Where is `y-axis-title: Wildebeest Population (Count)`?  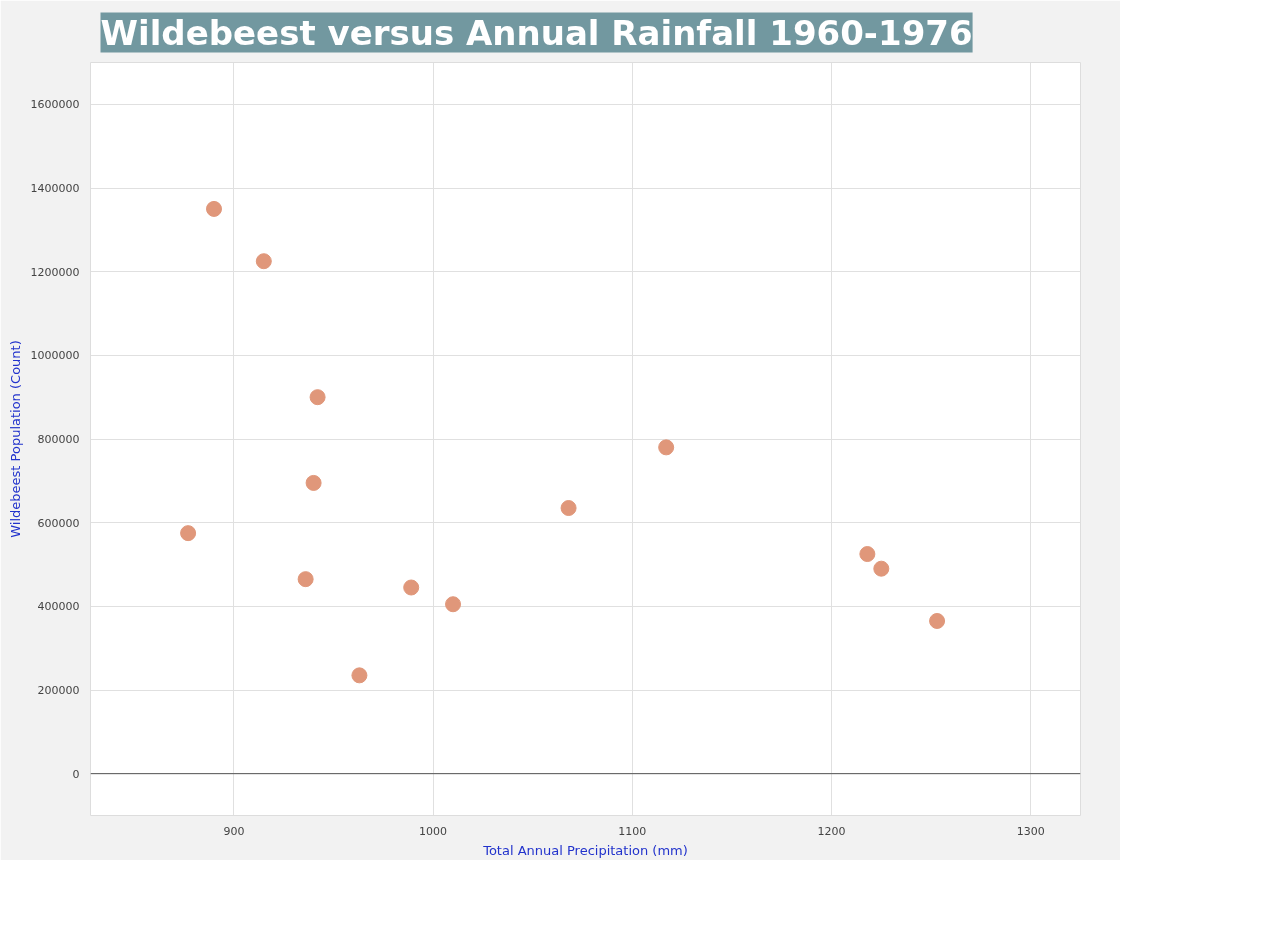
y-axis-title: Wildebeest Population (Count) is located at coordinates (15, 439).